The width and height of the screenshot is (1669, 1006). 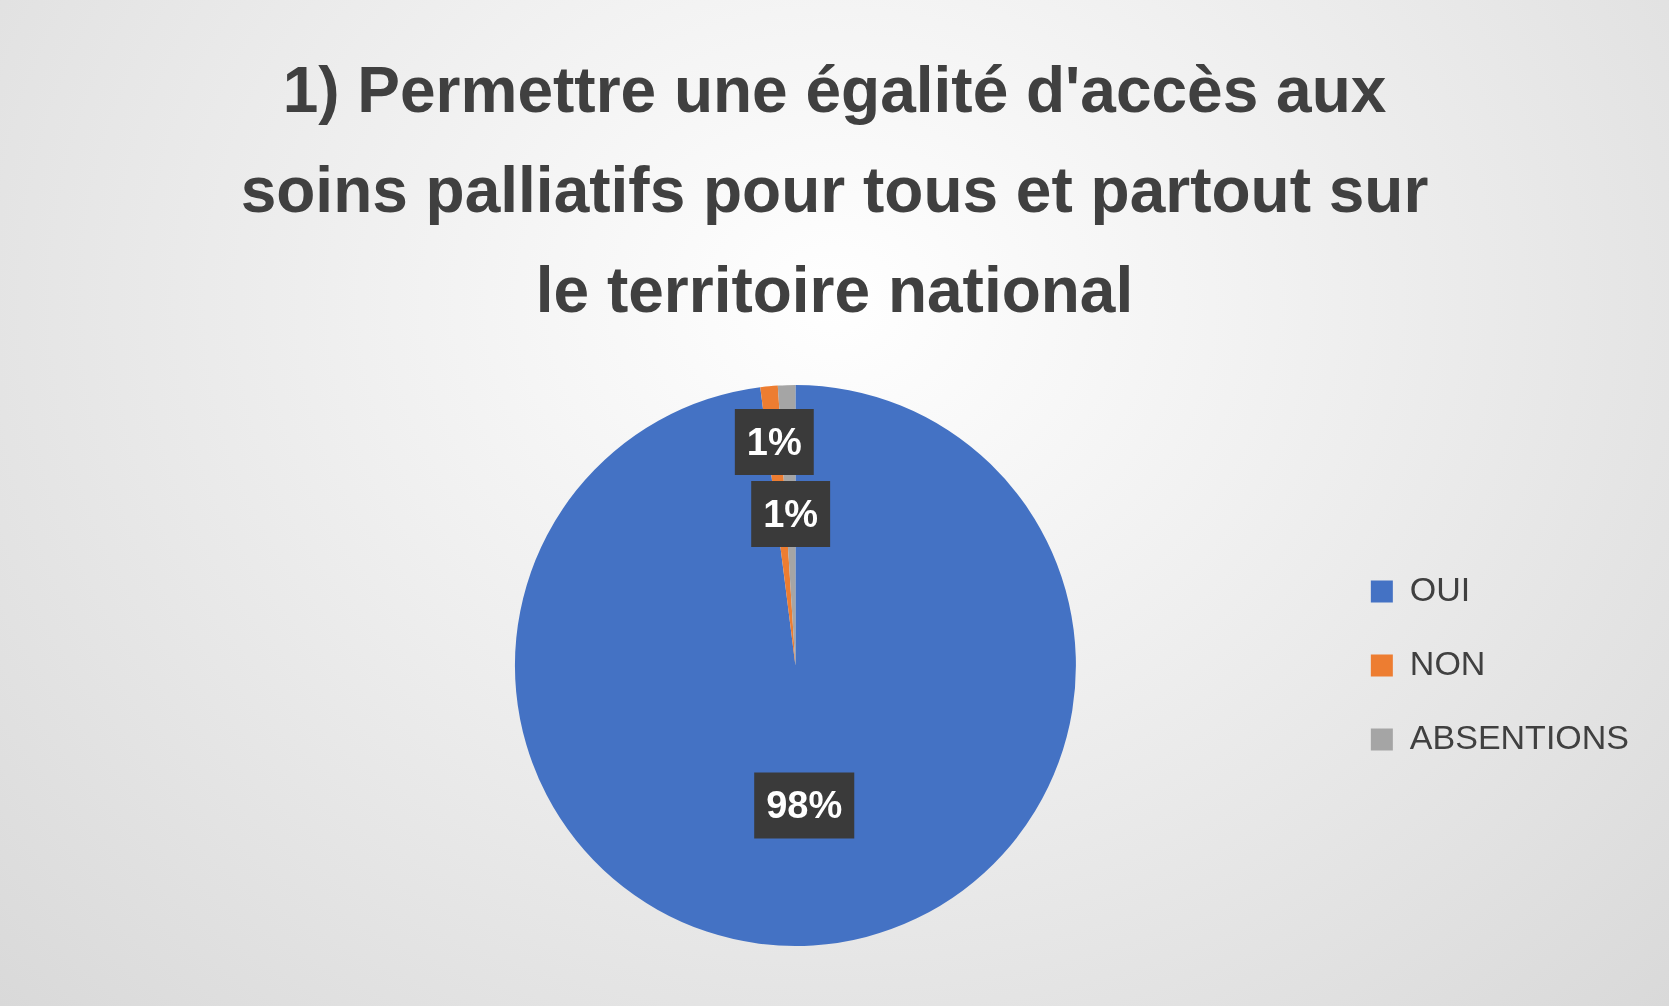 I want to click on data-label: 98%, so click(x=804, y=804).